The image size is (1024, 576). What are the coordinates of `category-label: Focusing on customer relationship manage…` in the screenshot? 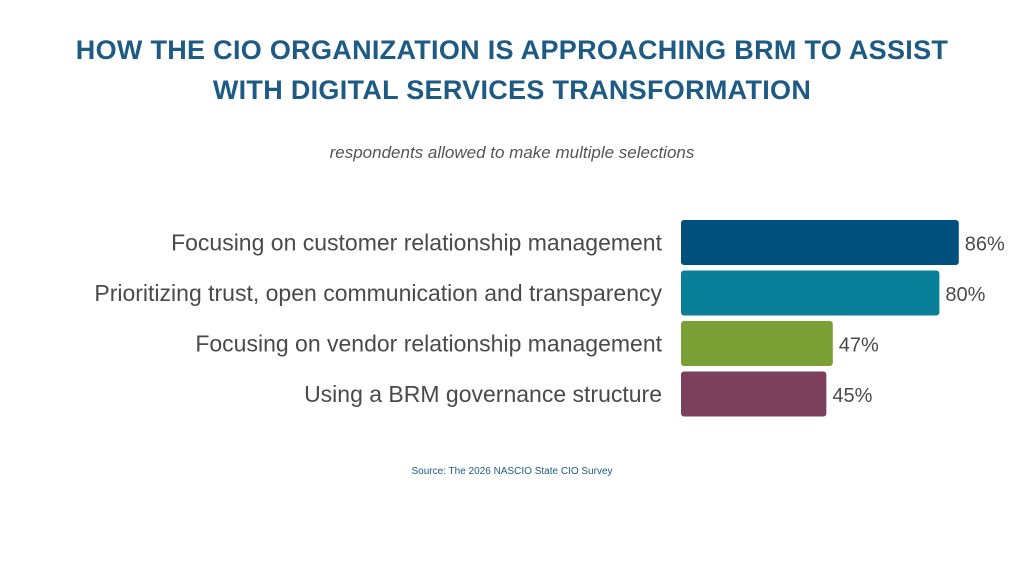 It's located at (417, 243).